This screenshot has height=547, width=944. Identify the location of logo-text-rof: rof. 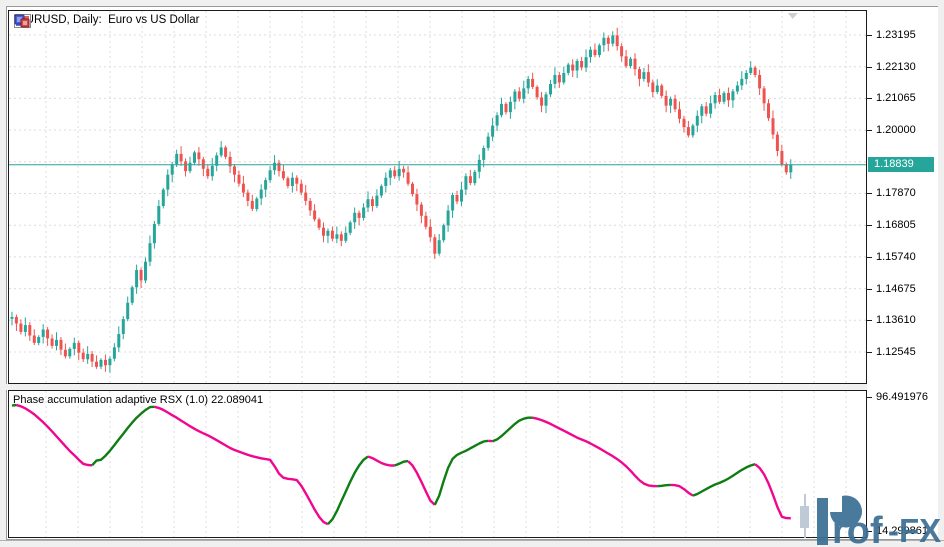
(857, 528).